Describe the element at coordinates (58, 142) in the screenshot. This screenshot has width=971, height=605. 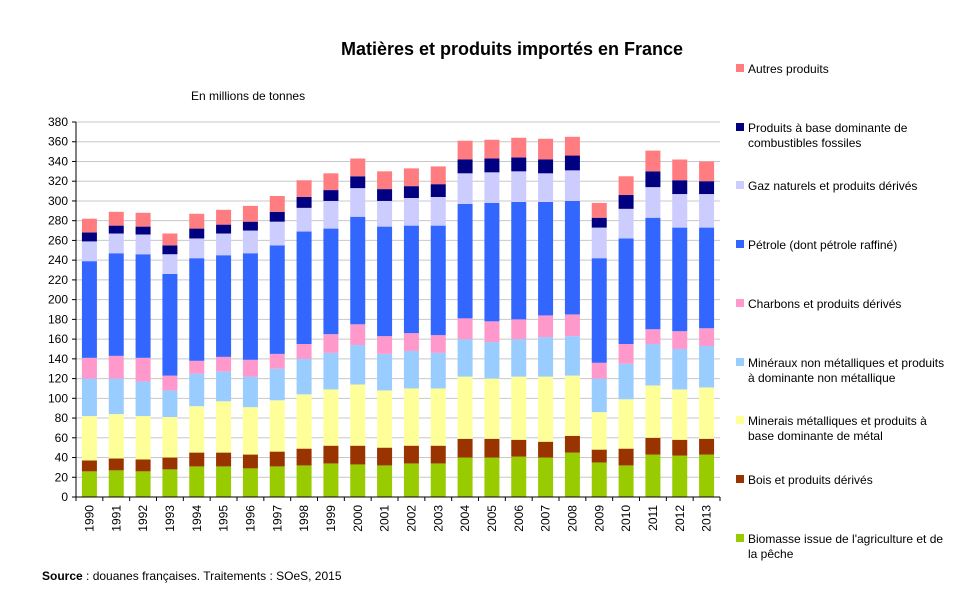
I see `y-tick-label: 360` at that location.